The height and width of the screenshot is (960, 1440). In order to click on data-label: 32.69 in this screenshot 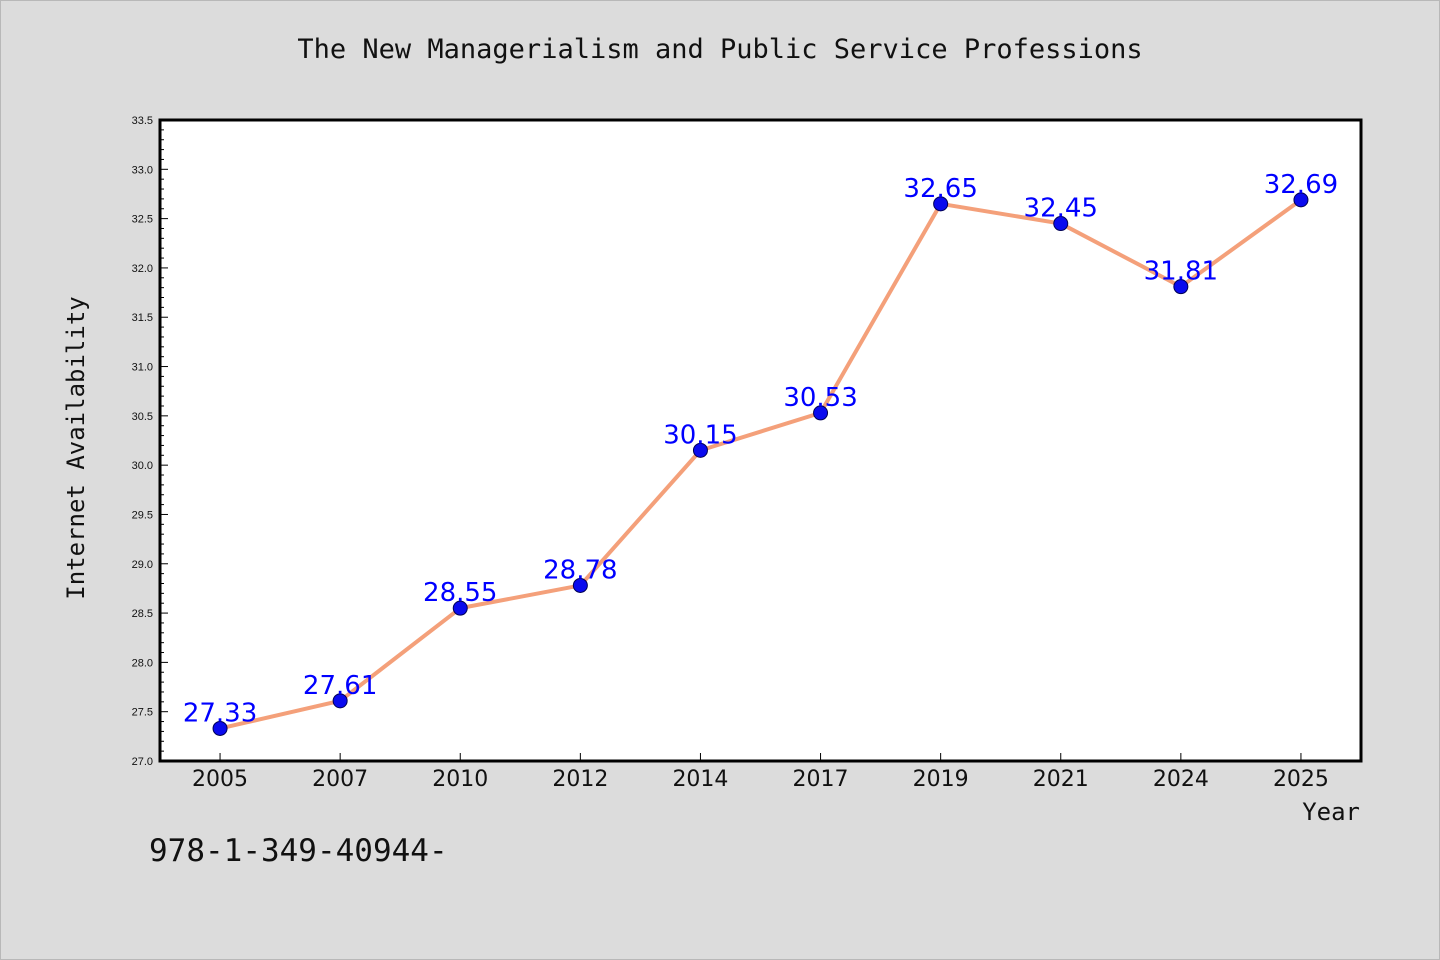, I will do `click(1301, 185)`.